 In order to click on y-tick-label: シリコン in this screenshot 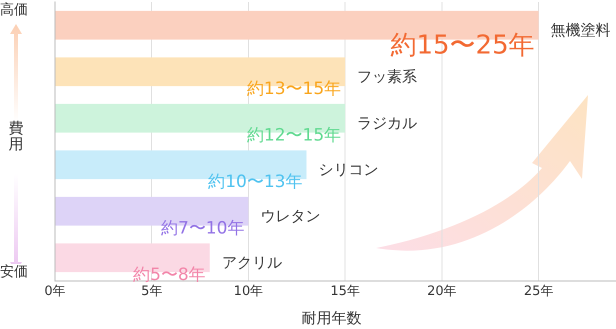, I will do `click(348, 169)`.